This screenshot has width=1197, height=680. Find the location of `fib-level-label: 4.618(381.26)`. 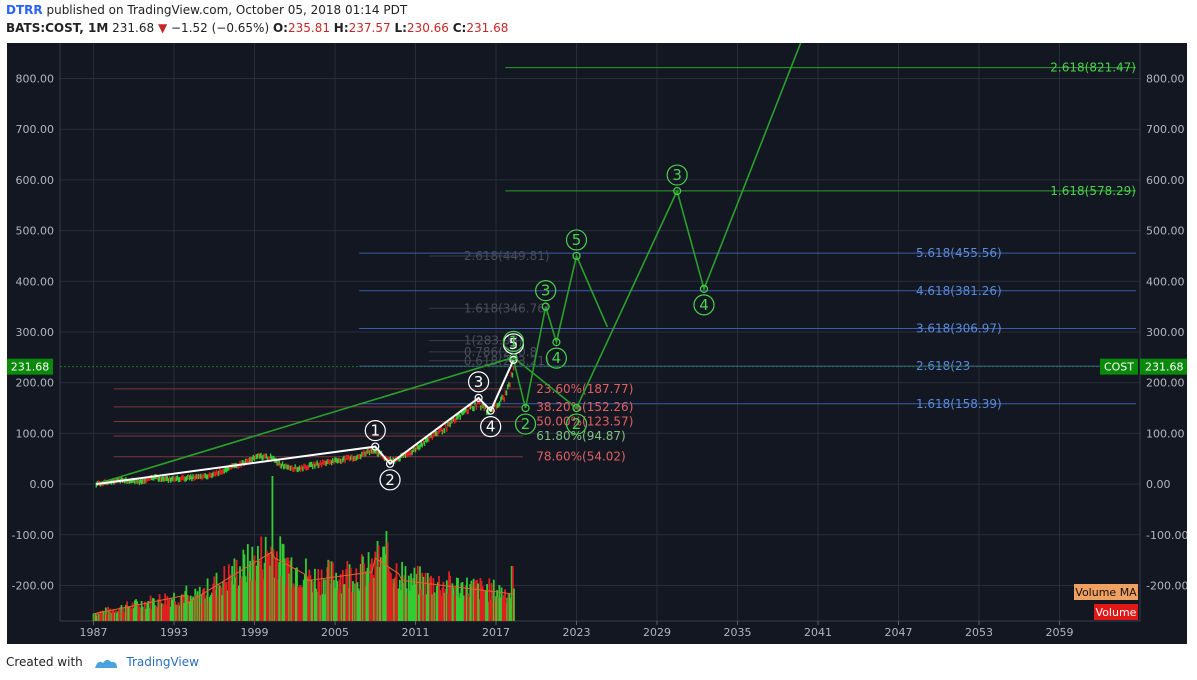

fib-level-label: 4.618(381.26) is located at coordinates (959, 291).